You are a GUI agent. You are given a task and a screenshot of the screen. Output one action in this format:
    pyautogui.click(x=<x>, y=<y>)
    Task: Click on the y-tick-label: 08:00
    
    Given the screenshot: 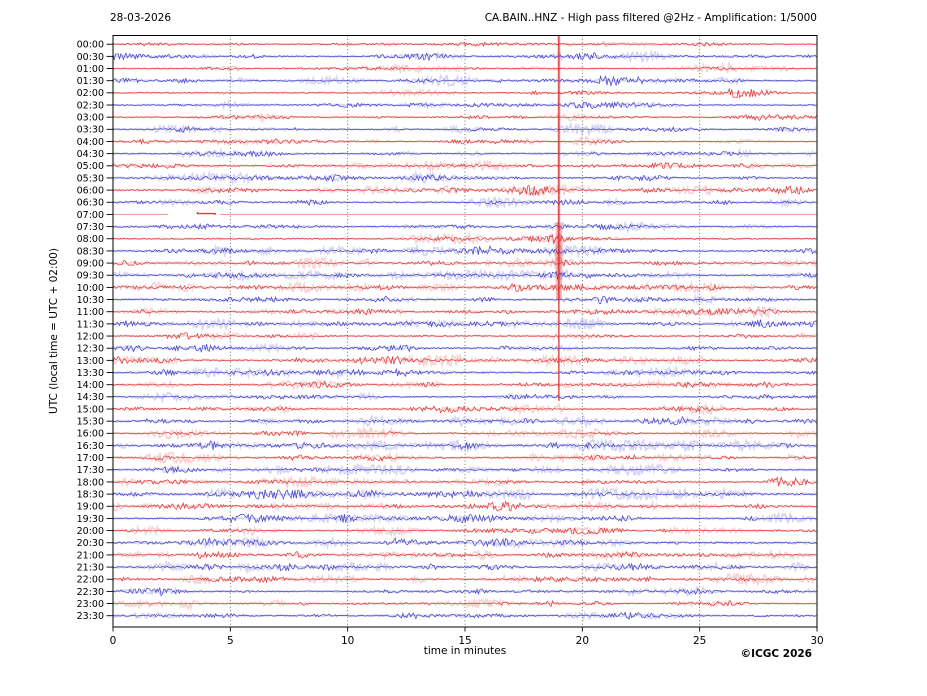 What is the action you would take?
    pyautogui.click(x=90, y=239)
    